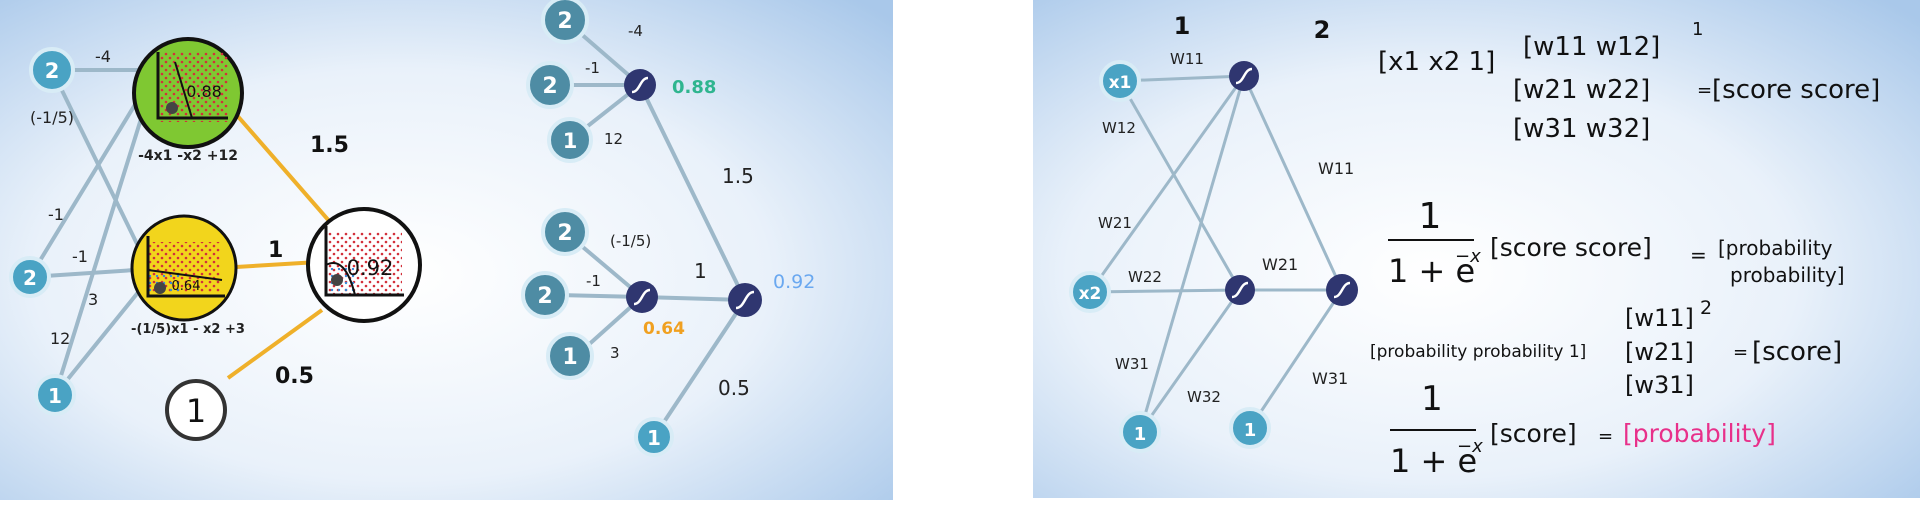 The width and height of the screenshot is (1920, 516). Describe the element at coordinates (700, 271) in the screenshot. I see `panel2-output-weight: 1` at that location.